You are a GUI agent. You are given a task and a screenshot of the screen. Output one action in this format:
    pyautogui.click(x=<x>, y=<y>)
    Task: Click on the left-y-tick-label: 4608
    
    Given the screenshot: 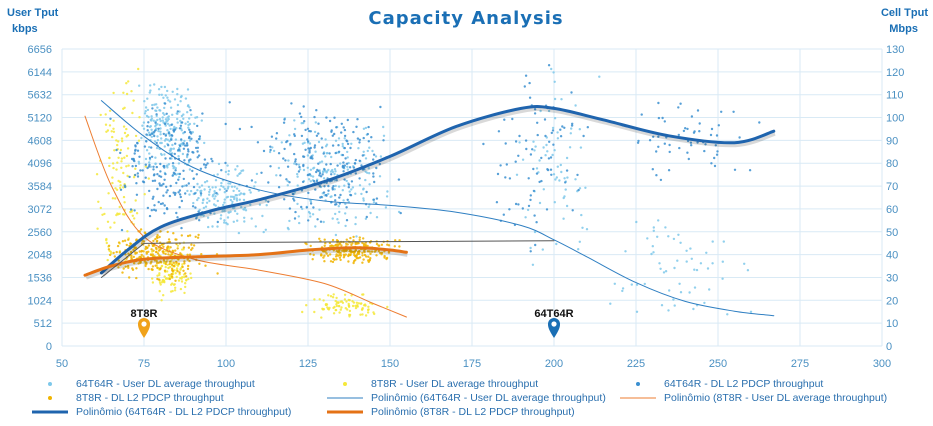 What is the action you would take?
    pyautogui.click(x=40, y=141)
    